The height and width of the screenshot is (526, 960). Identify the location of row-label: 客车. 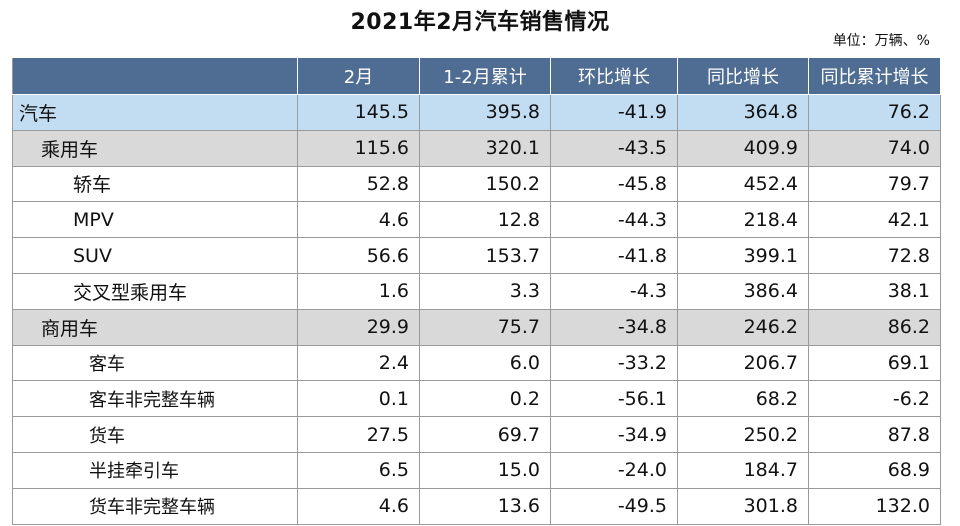
(155, 363).